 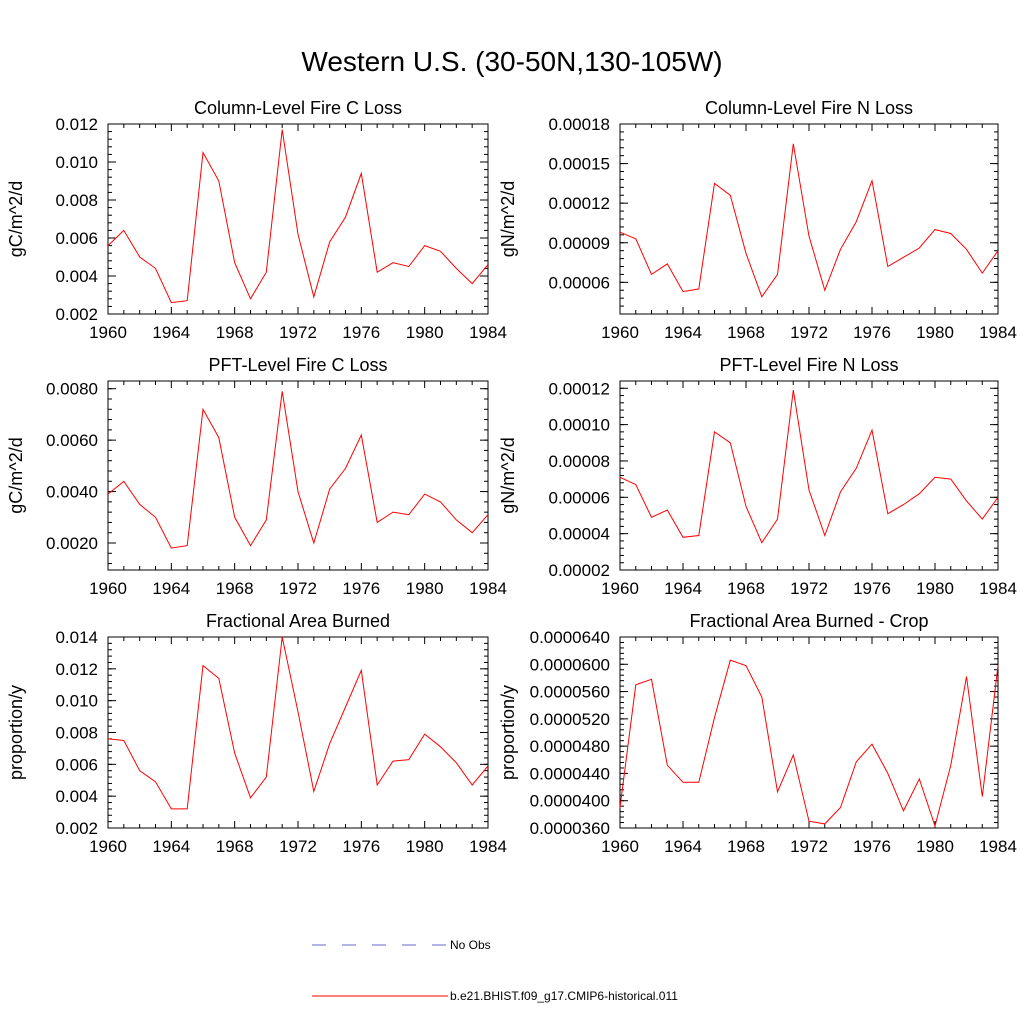 What do you see at coordinates (808, 365) in the screenshot?
I see `panel-title: PFT-Level Fire N Loss` at bounding box center [808, 365].